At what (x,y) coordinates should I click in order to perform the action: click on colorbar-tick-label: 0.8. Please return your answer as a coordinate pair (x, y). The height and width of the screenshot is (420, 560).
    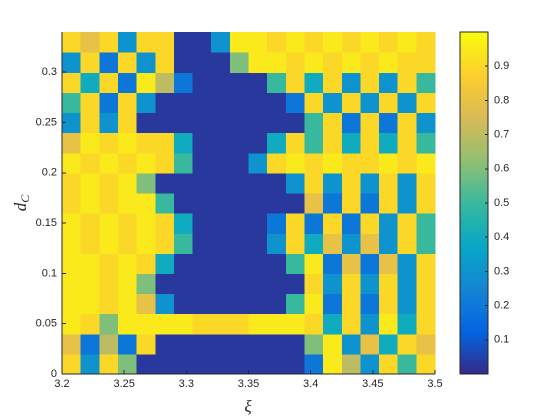
    Looking at the image, I should click on (501, 100).